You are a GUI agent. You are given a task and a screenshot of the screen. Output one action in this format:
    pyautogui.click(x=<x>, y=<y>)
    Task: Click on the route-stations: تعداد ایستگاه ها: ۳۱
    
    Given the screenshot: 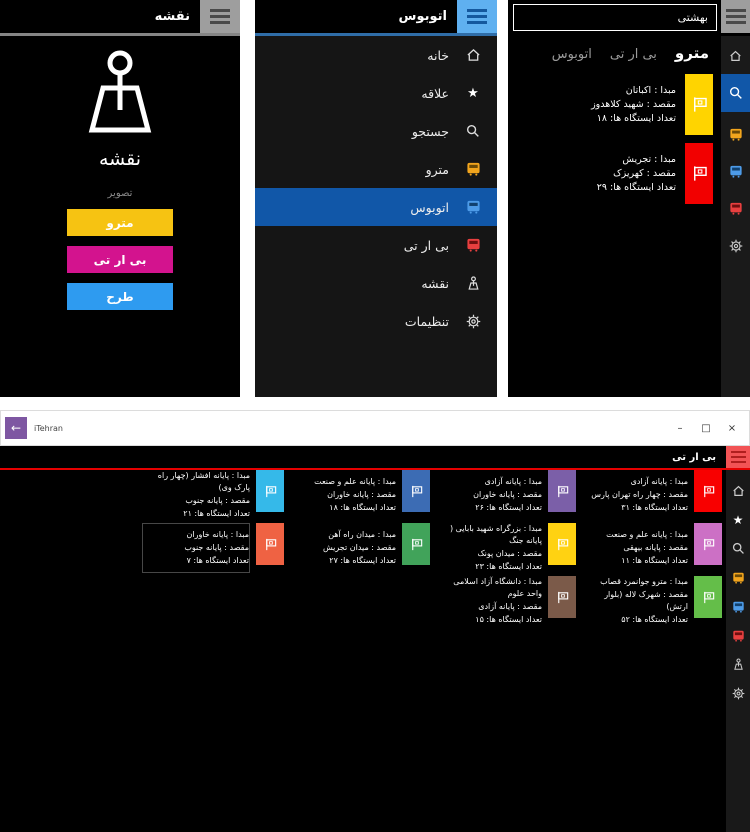 What is the action you would take?
    pyautogui.click(x=654, y=507)
    